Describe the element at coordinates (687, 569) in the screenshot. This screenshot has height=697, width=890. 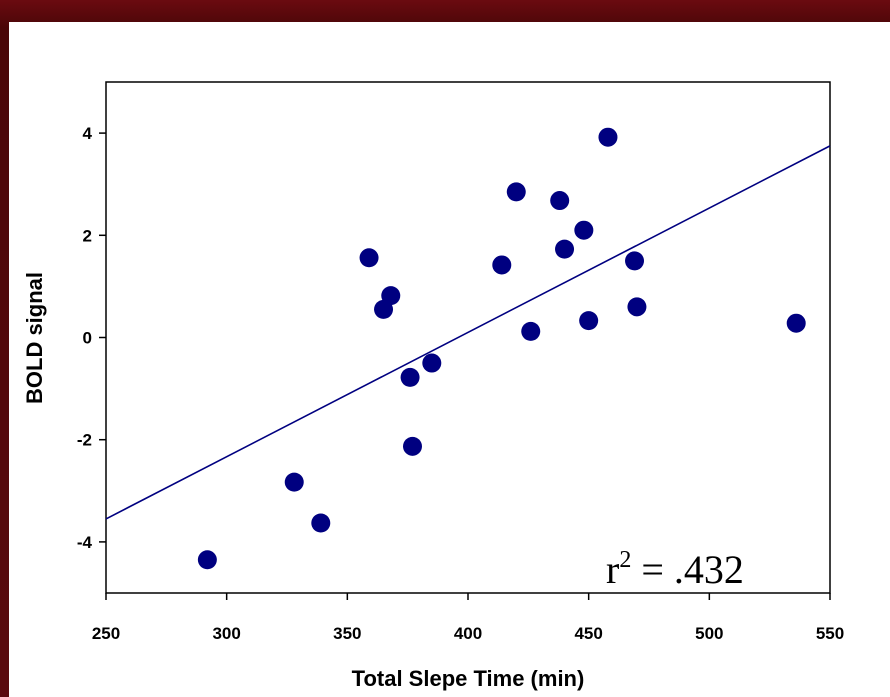
I see `r-squared-value: = .432` at that location.